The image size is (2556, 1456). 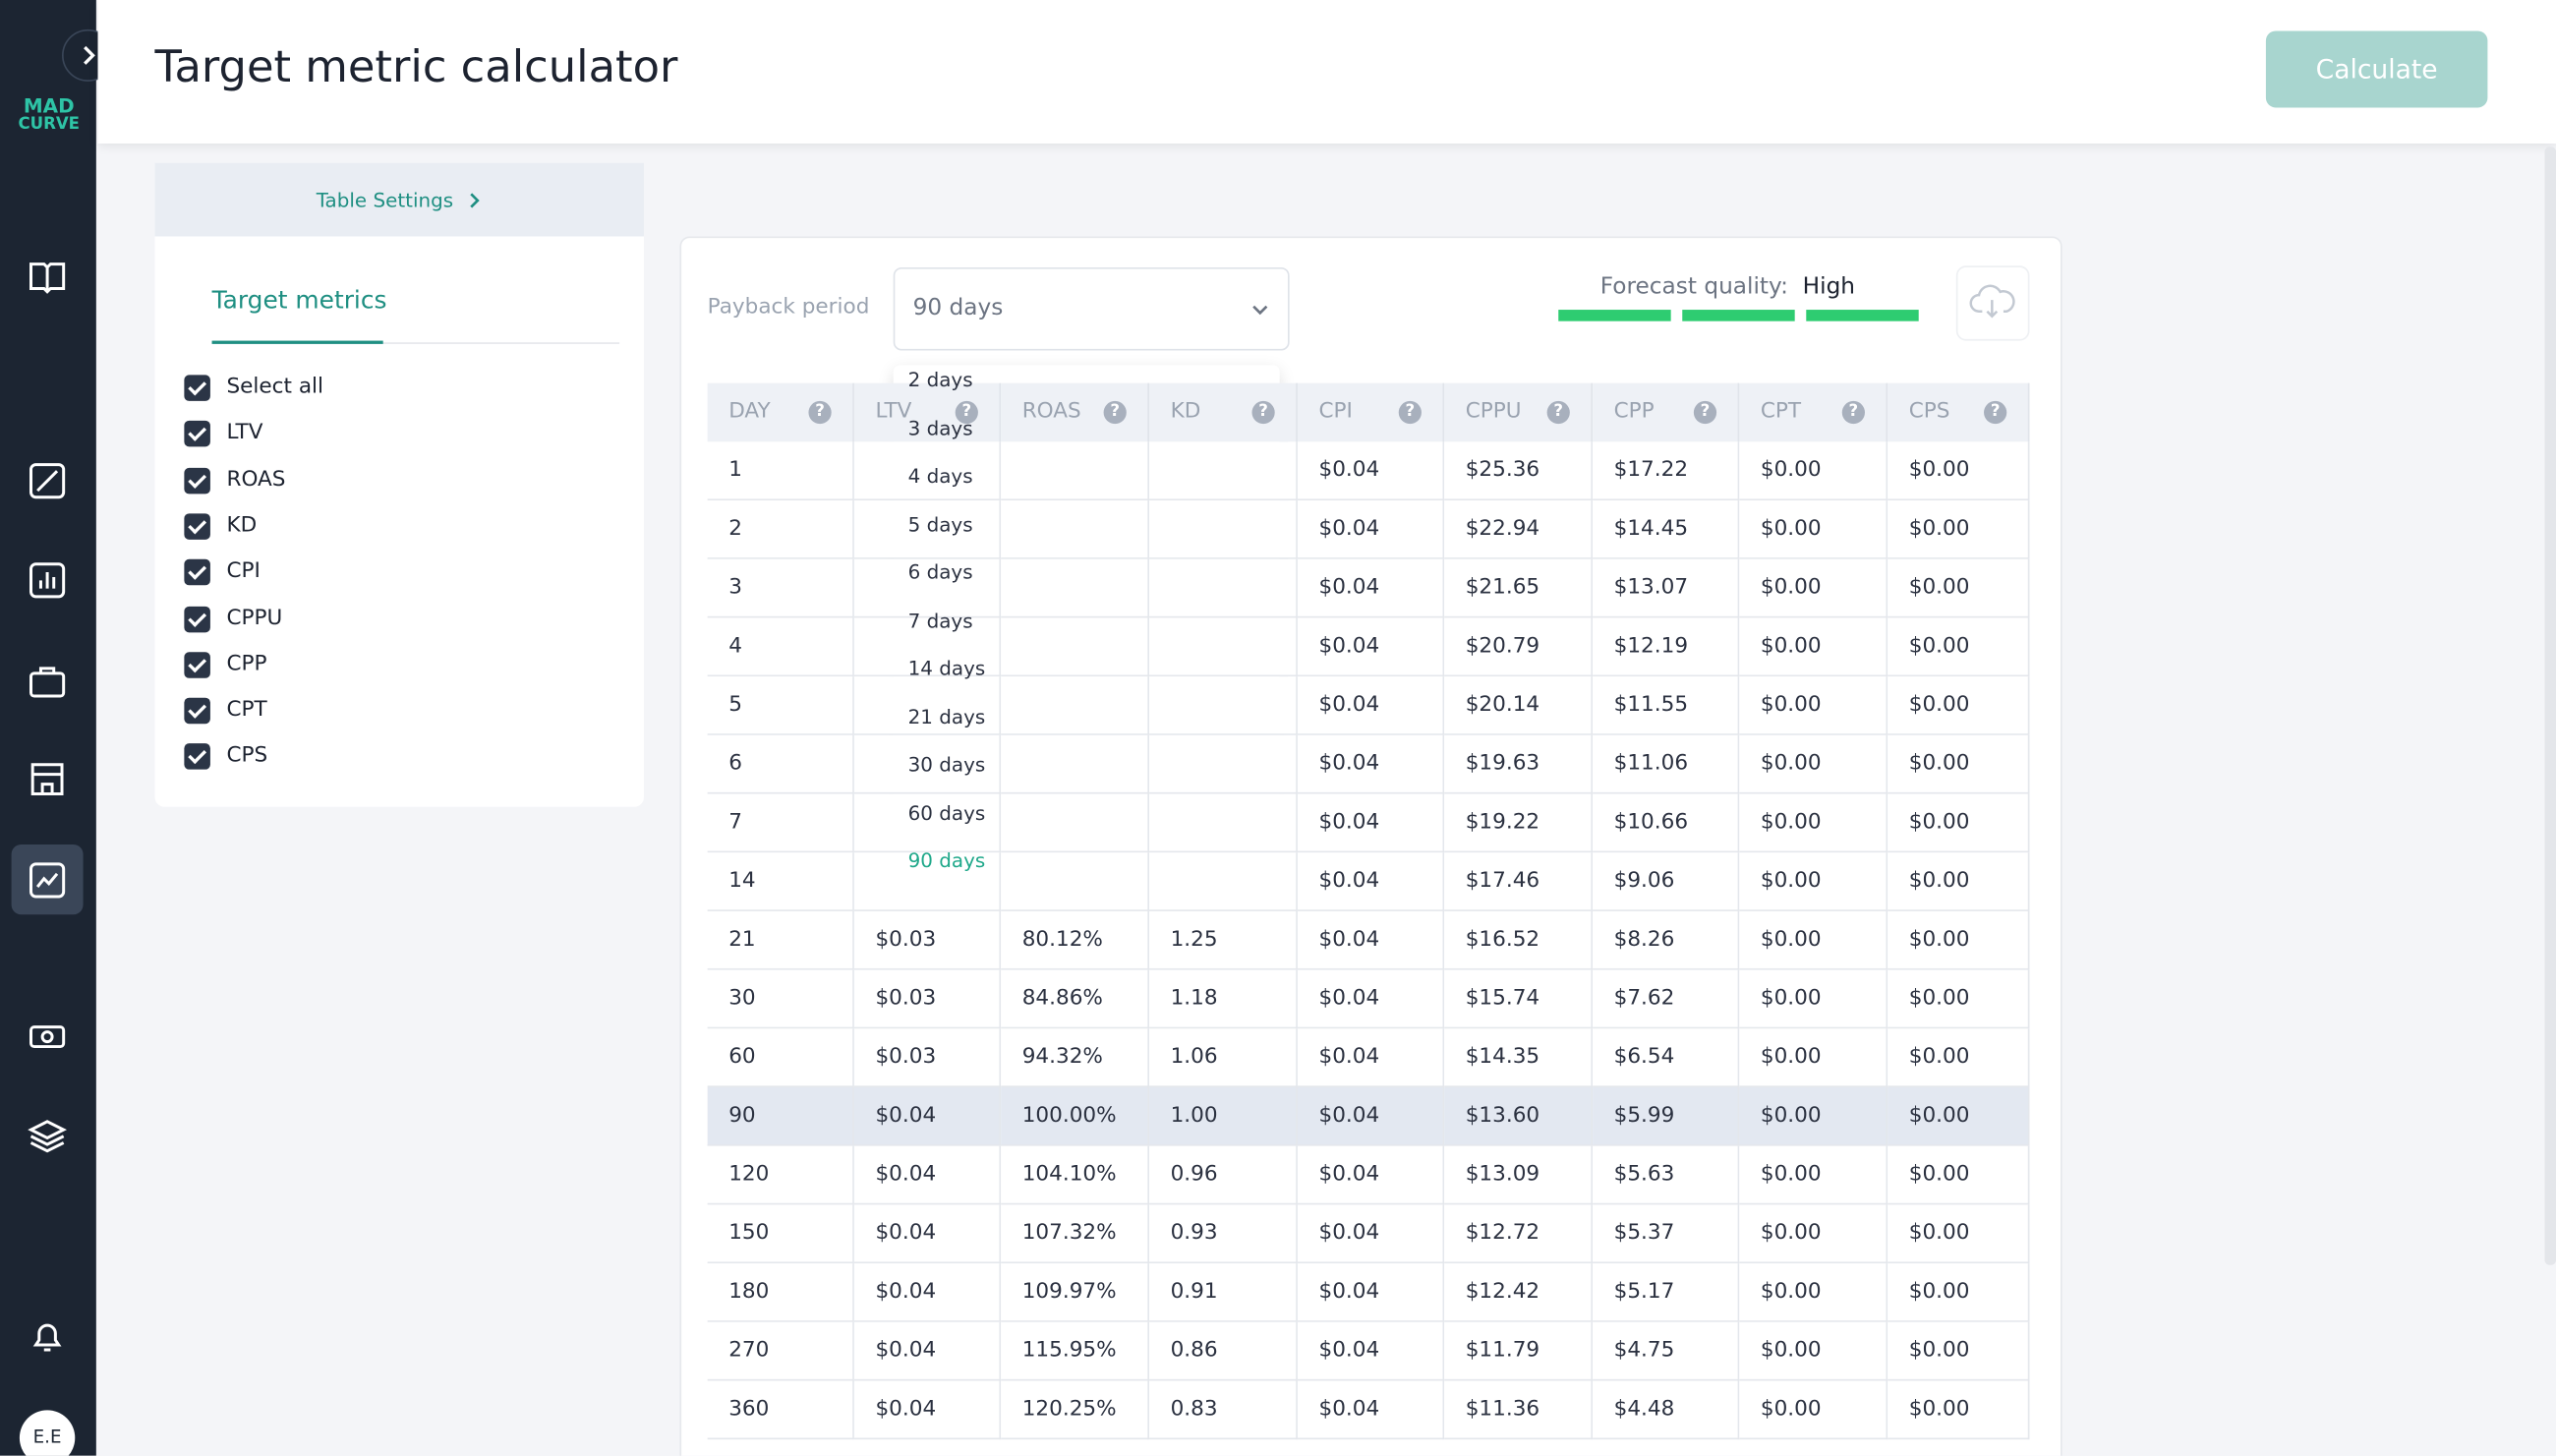 I want to click on payback-select, so click(x=1091, y=308).